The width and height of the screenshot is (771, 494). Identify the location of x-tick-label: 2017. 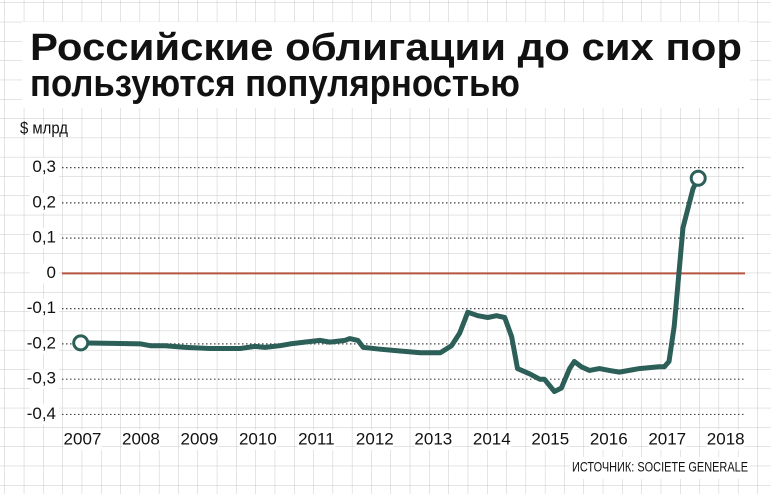
(667, 438).